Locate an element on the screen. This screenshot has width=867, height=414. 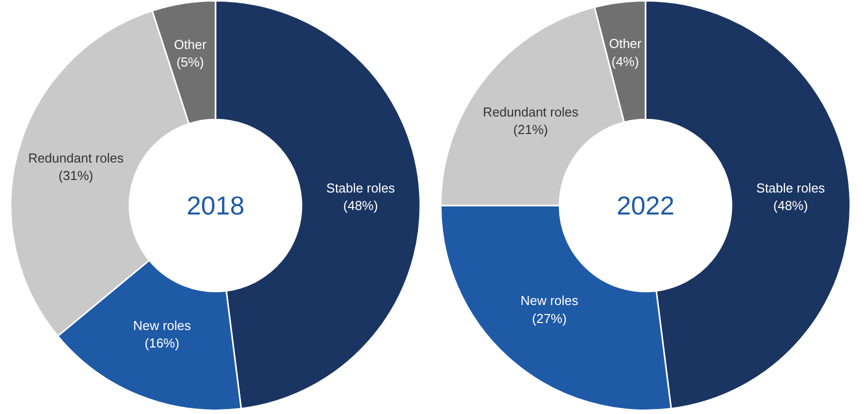
data-label: (31%) is located at coordinates (76, 176).